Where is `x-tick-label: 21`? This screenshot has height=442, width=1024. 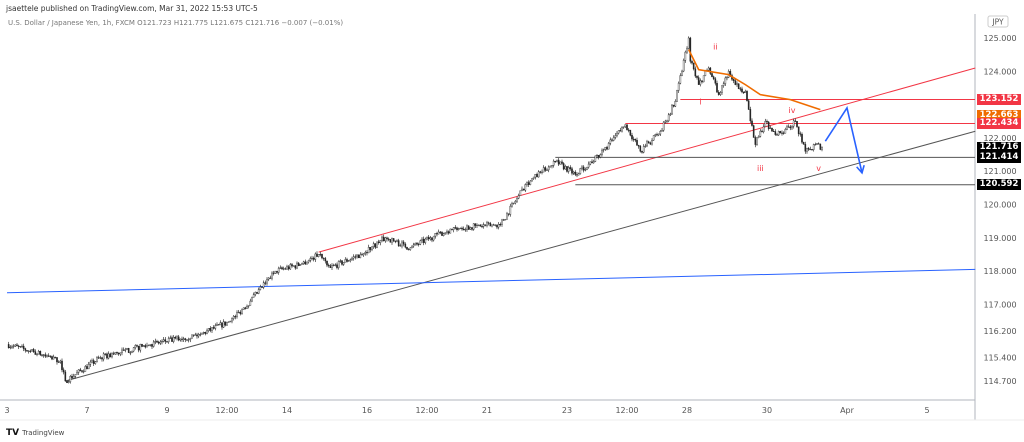
x-tick-label: 21 is located at coordinates (487, 410).